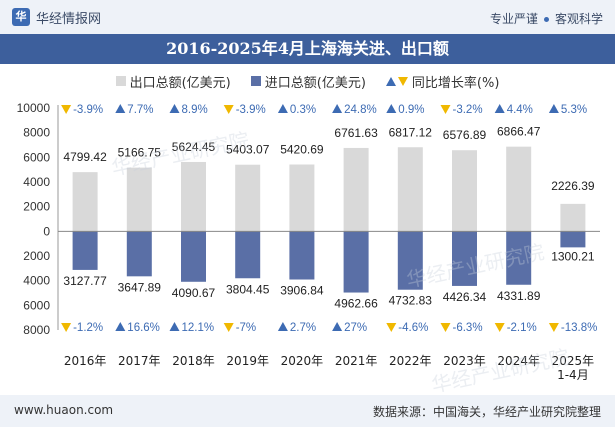 This screenshot has width=615, height=427. What do you see at coordinates (465, 297) in the screenshot?
I see `import-value-label: 4426.34` at bounding box center [465, 297].